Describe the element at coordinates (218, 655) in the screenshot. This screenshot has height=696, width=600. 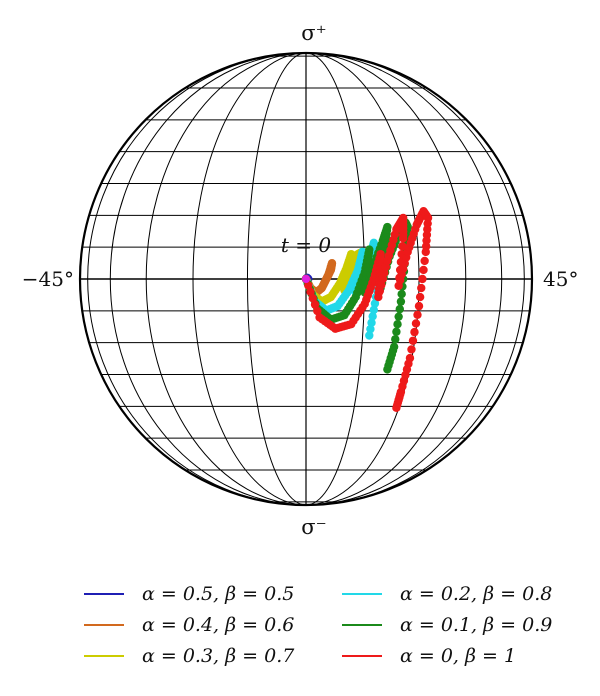
I see `legend-label: α = 0.3, β = 0.7` at that location.